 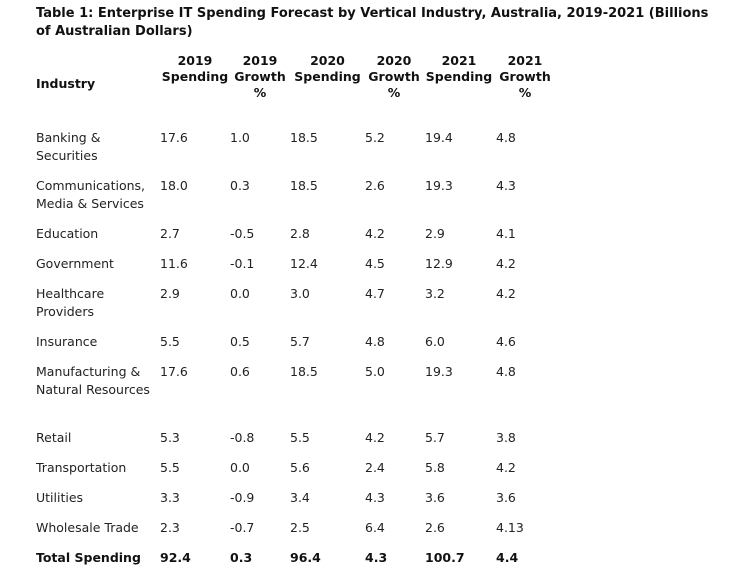 I want to click on value-2019-spending: 2.9, so click(x=170, y=293).